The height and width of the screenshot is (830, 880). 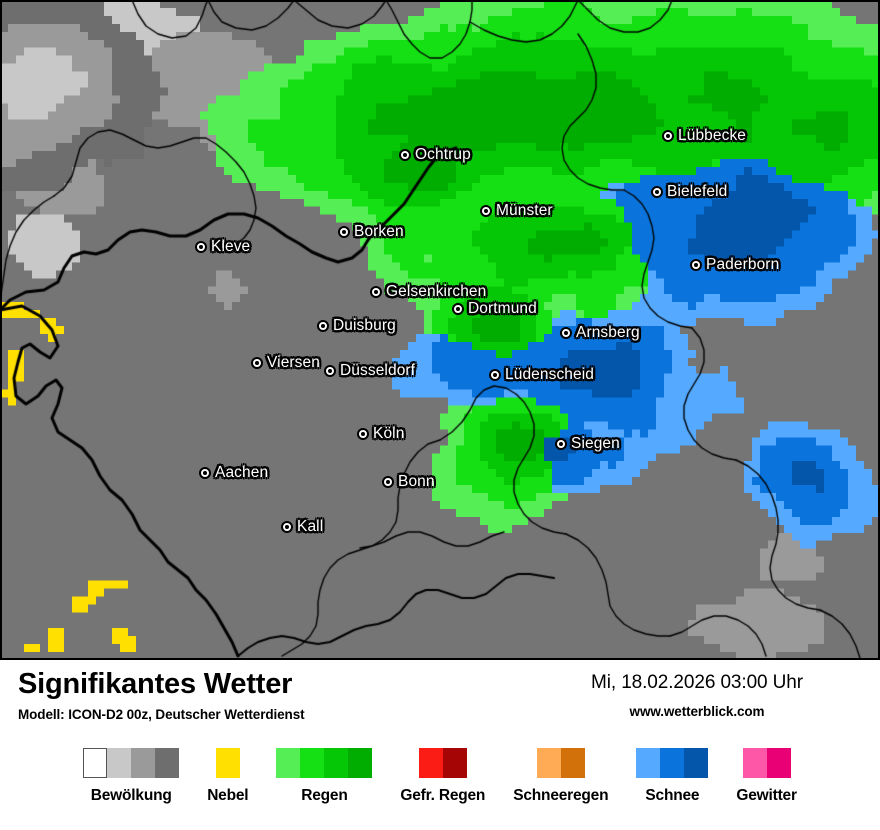 I want to click on legend-item-schneeregen: Schneeregen, so click(x=561, y=776).